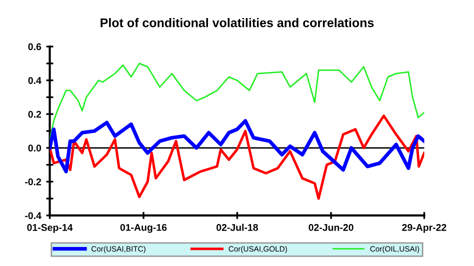 Image resolution: width=474 pixels, height=266 pixels. What do you see at coordinates (237, 23) in the screenshot?
I see `chart-title: Plot of conditional volatilities and correlations` at bounding box center [237, 23].